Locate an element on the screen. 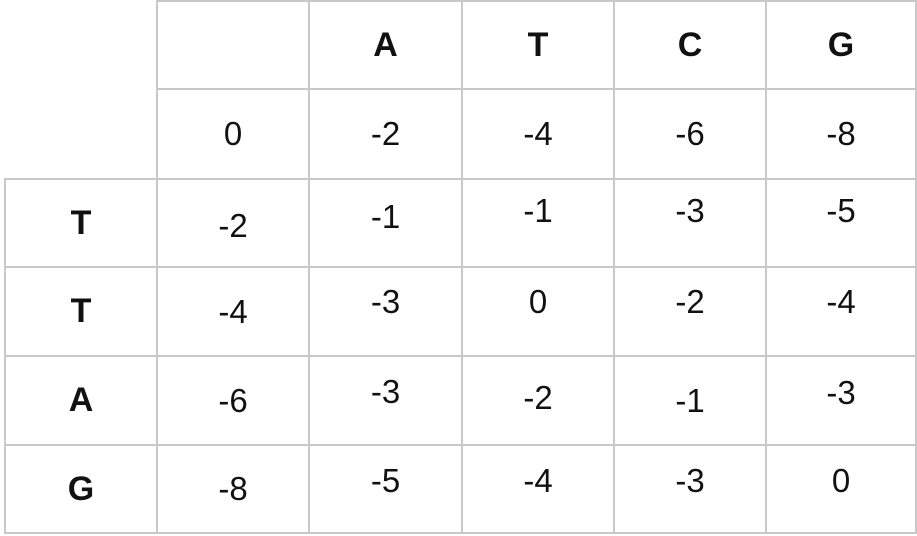 This screenshot has width=917, height=536. column-header: C is located at coordinates (690, 44).